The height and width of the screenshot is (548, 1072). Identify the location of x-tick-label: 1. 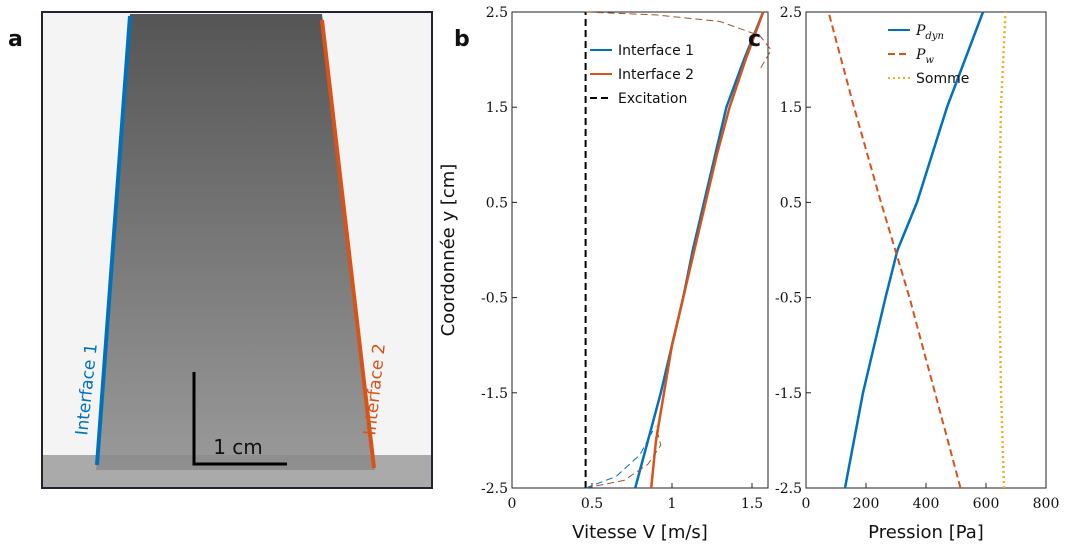
(672, 504).